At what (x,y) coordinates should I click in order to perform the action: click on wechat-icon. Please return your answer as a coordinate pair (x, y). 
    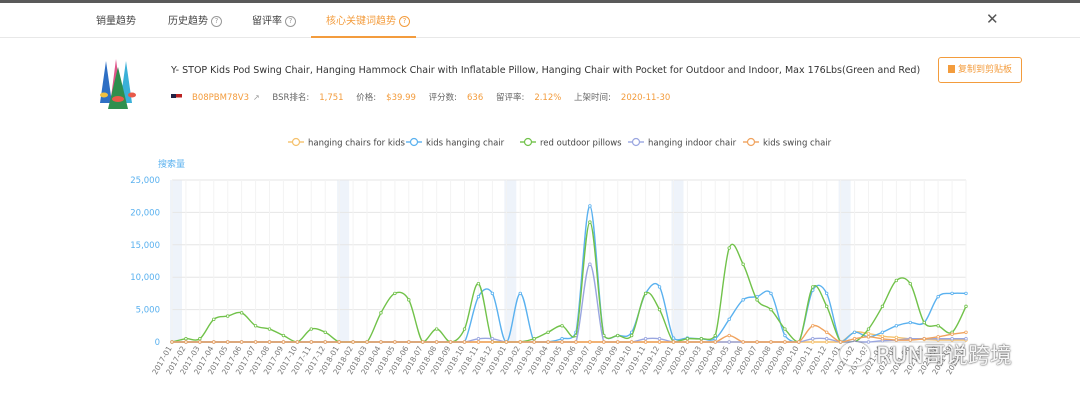
    Looking at the image, I should click on (855, 354).